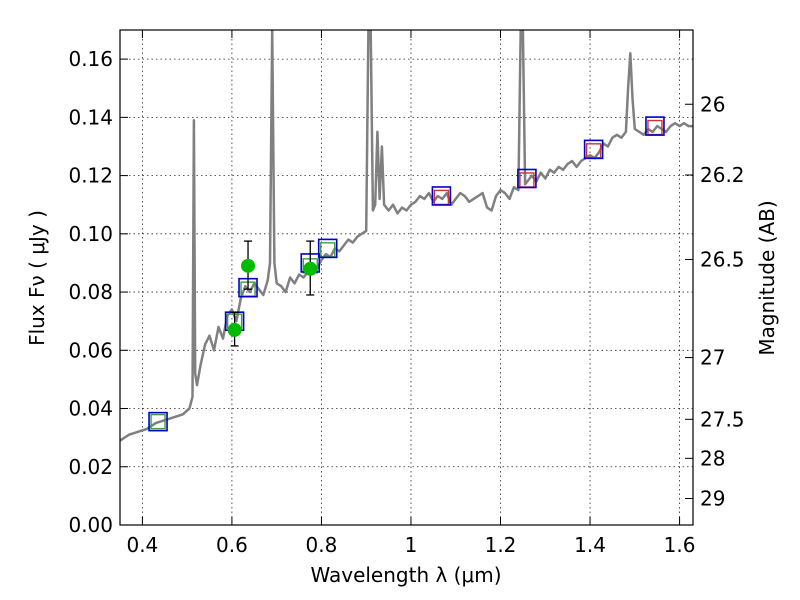 The height and width of the screenshot is (600, 800). Describe the element at coordinates (232, 545) in the screenshot. I see `x-tick-label: 0.6` at that location.